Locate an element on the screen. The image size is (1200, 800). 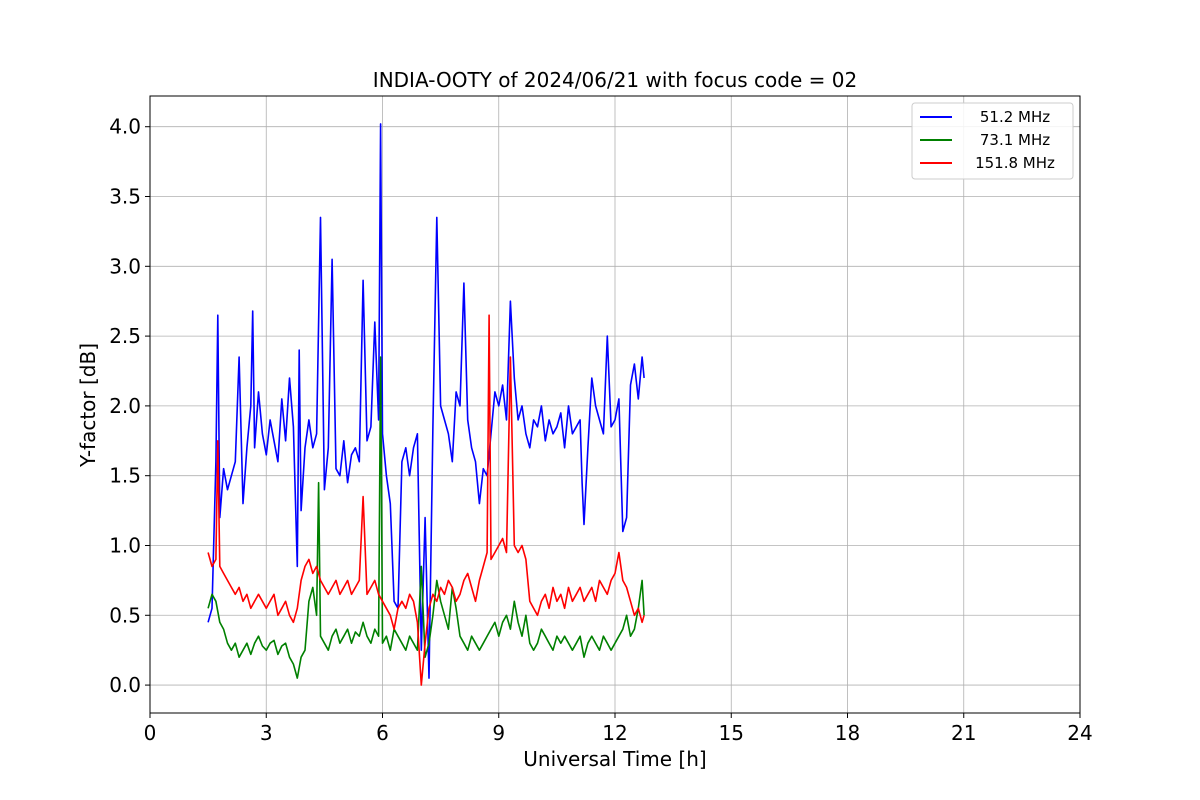
x-tick-label: 15 is located at coordinates (731, 733).